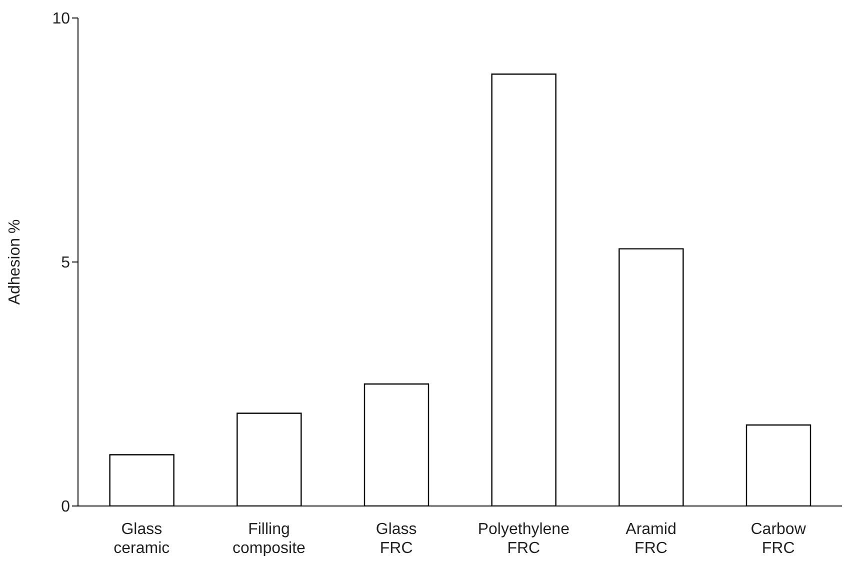  What do you see at coordinates (396, 539) in the screenshot?
I see `x-tick-label: Glass FRC` at bounding box center [396, 539].